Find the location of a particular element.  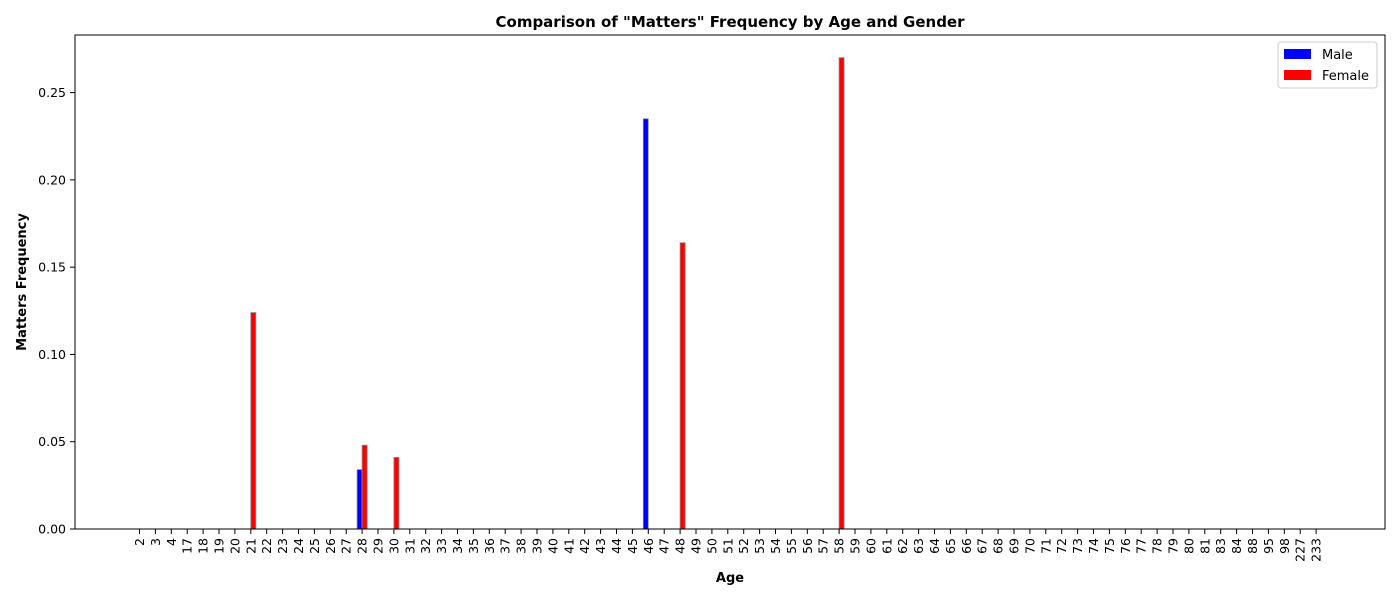

x-tick-label: 72 is located at coordinates (1061, 546).